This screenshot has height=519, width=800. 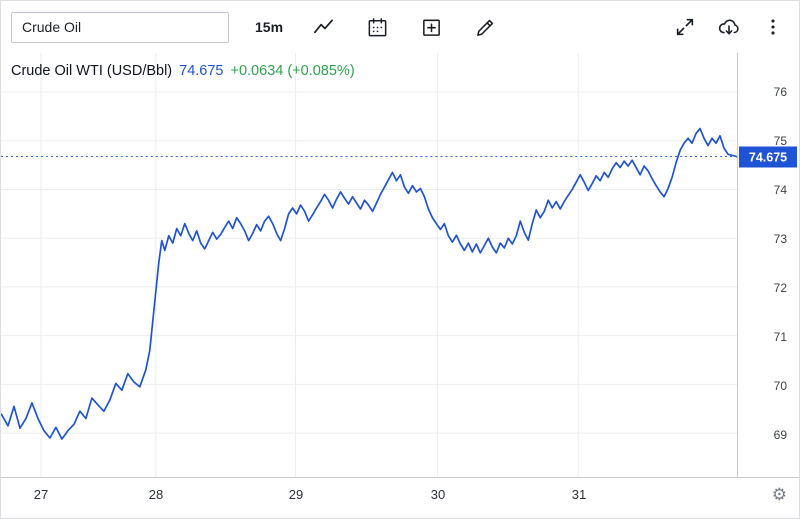 What do you see at coordinates (269, 27) in the screenshot?
I see `interval-button: 15m` at bounding box center [269, 27].